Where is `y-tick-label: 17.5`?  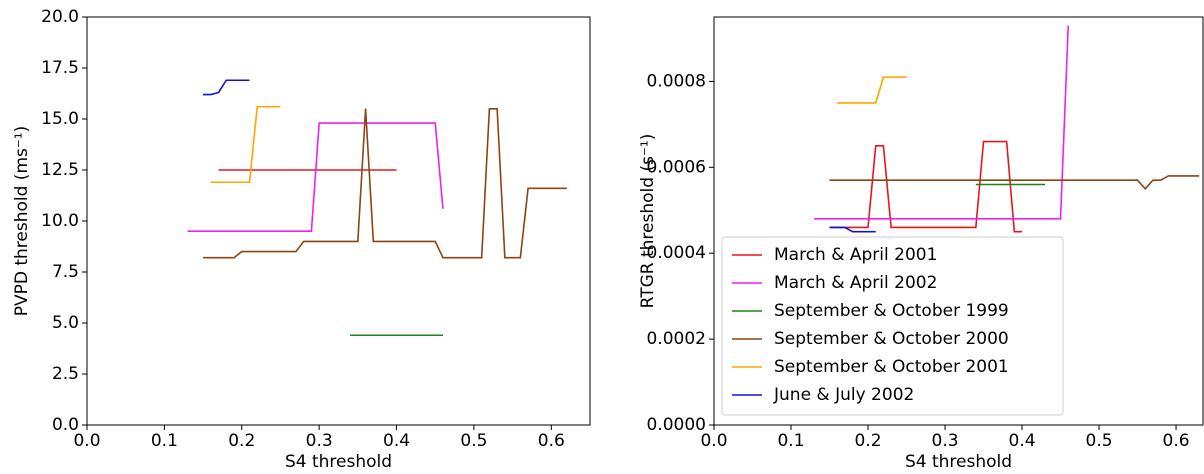 y-tick-label: 17.5 is located at coordinates (60, 68).